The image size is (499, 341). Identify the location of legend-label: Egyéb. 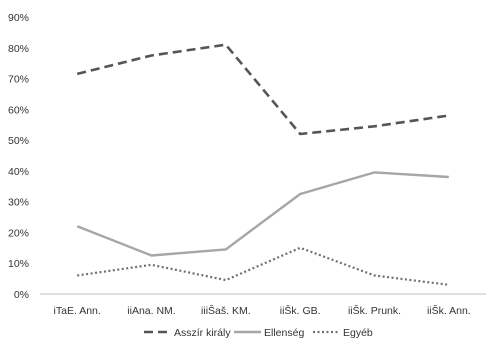
(358, 333).